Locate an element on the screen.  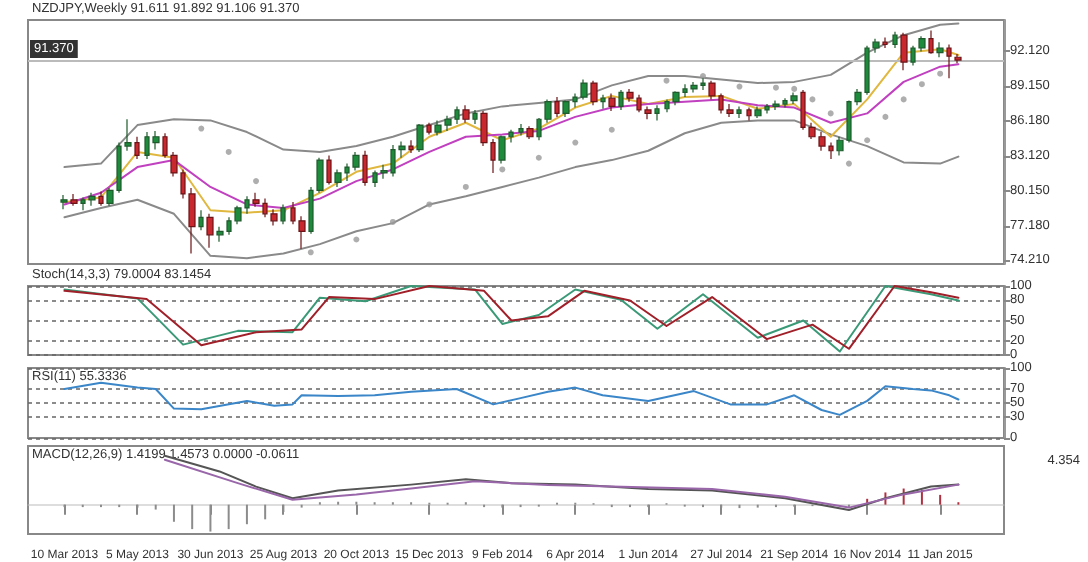
line-series is located at coordinates (511, 398).